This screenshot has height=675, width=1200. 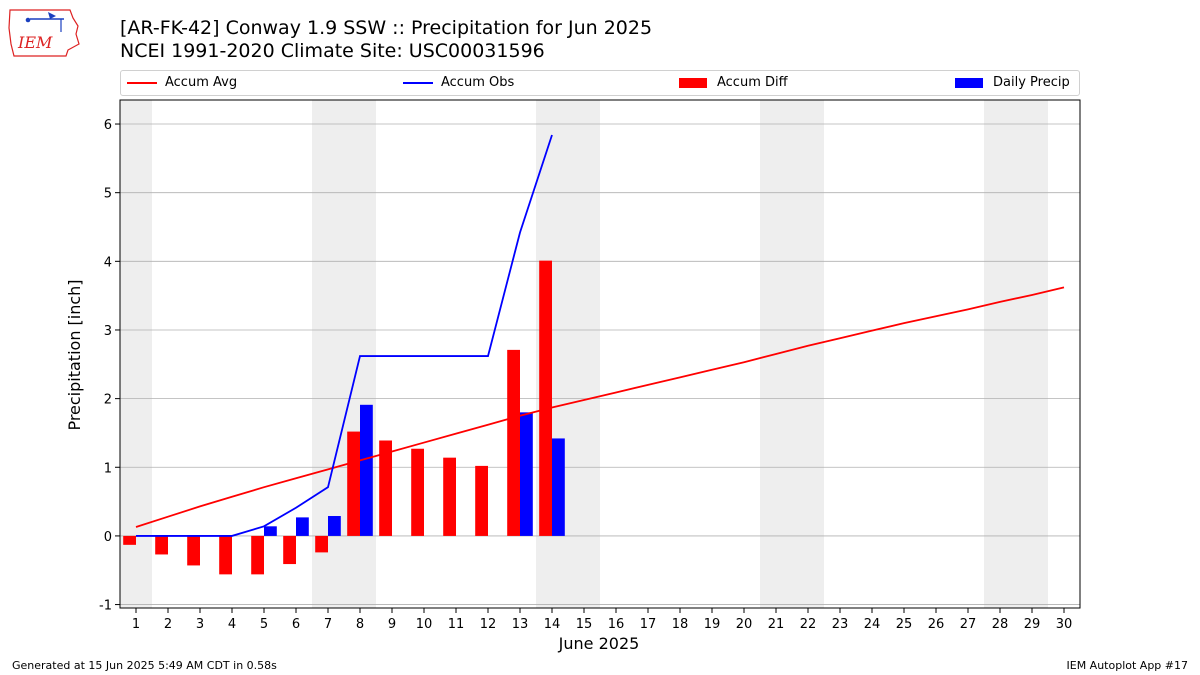 What do you see at coordinates (1127, 665) in the screenshot?
I see `footer-app: IEM Autoplot App #17` at bounding box center [1127, 665].